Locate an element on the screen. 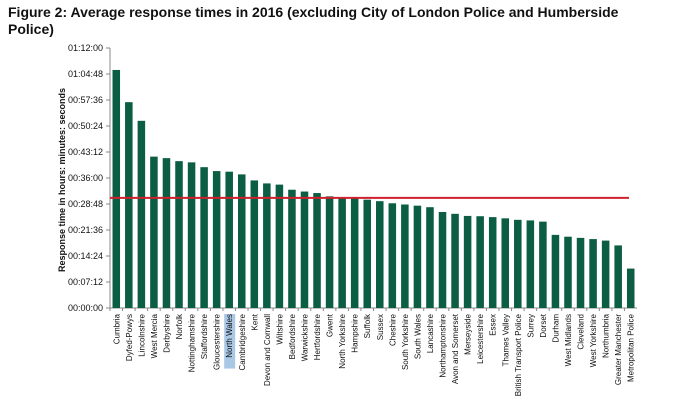 This screenshot has width=693, height=412. x-tick-label: Hertfordshire is located at coordinates (317, 336).